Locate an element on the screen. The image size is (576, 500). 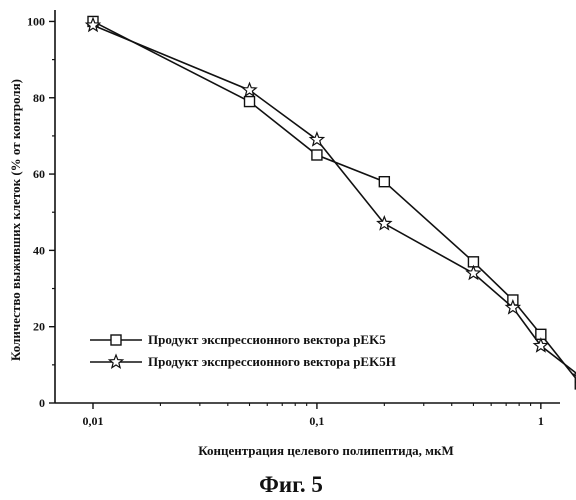
x-tick-label: 0,1 is located at coordinates (316, 421).